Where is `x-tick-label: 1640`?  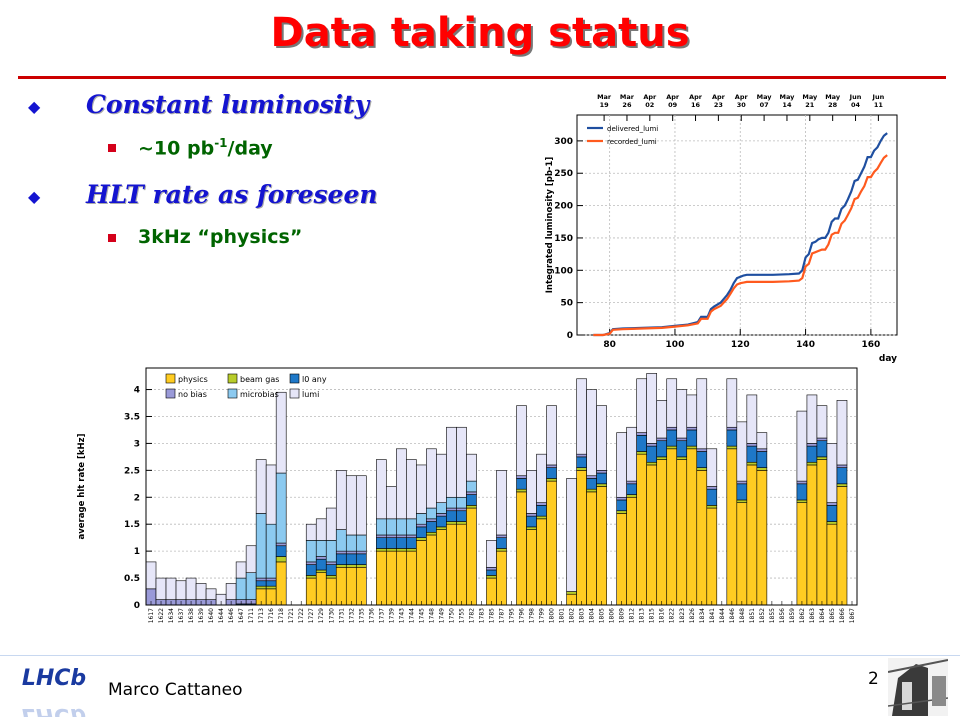
x-tick-label: 1640 is located at coordinates (211, 615).